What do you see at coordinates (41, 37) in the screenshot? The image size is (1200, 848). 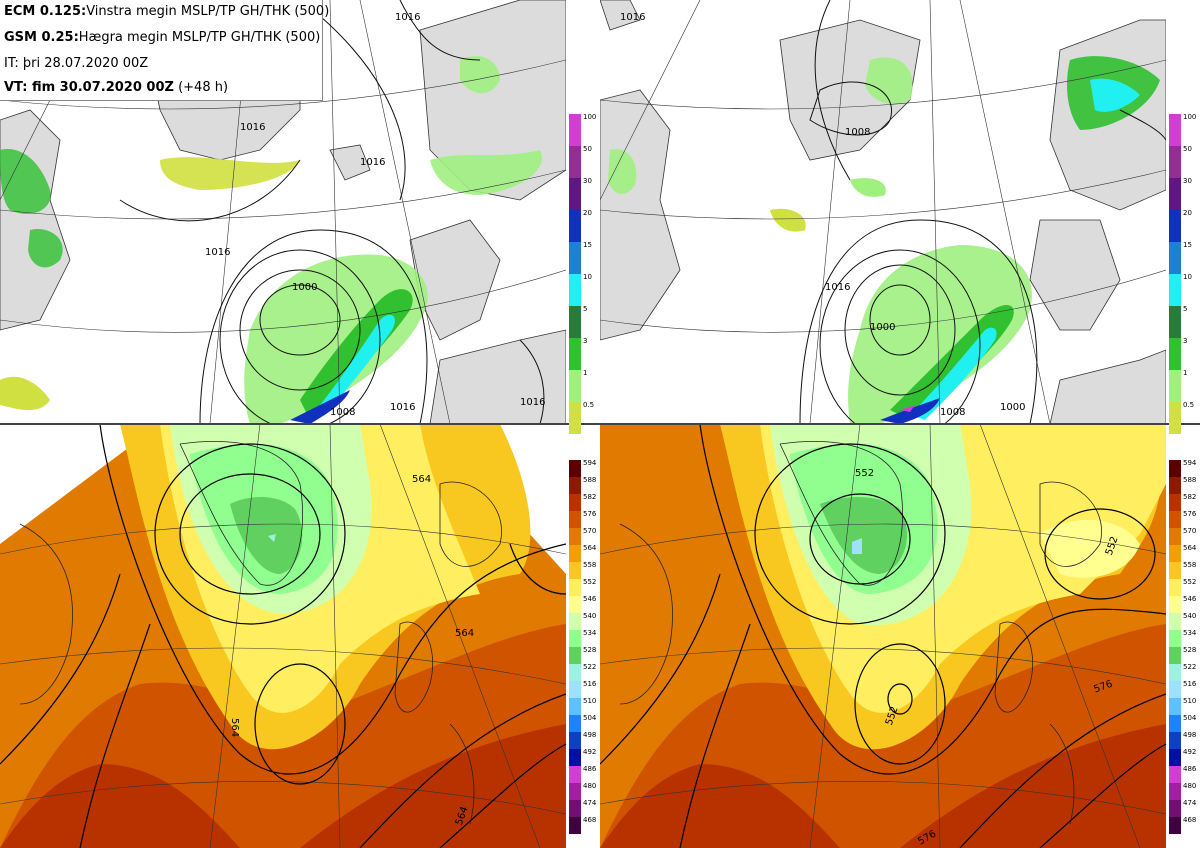 I see `gsm-label: GSM 0.25:` at bounding box center [41, 37].